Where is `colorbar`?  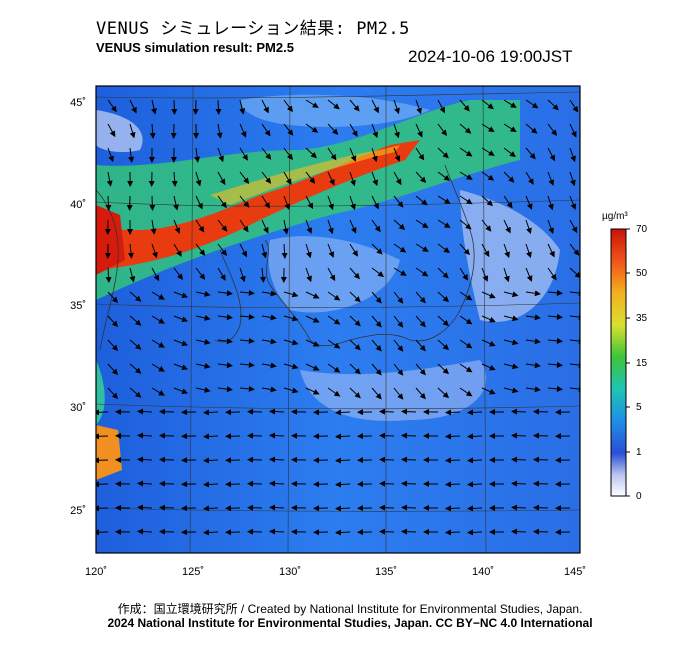
colorbar is located at coordinates (618, 362).